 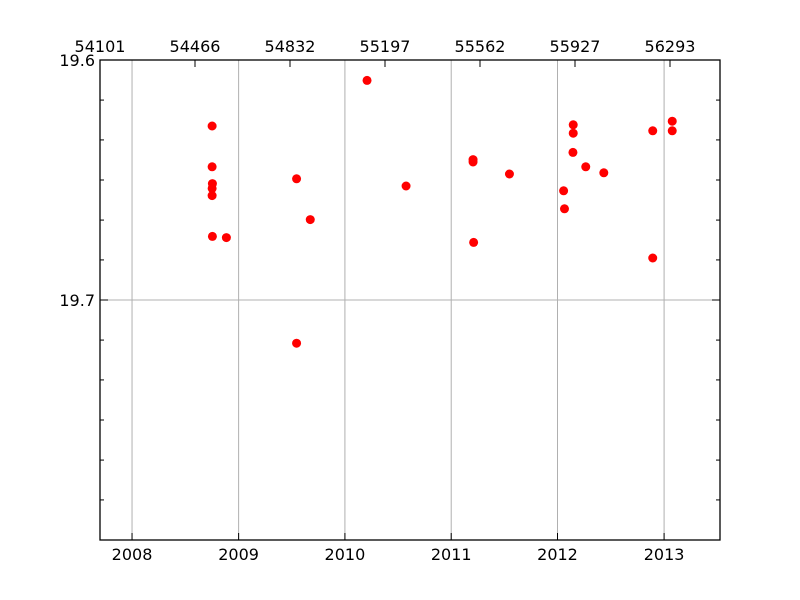 I want to click on top-x-tick-label: 54466, so click(x=195, y=46).